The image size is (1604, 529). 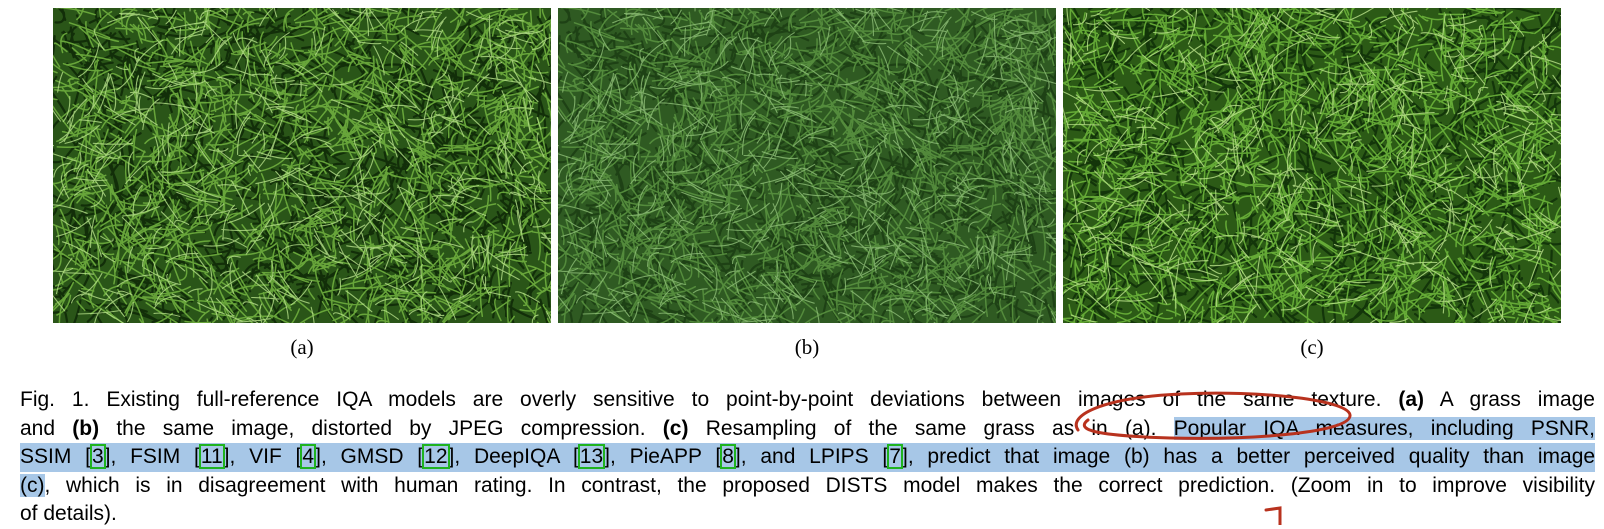 What do you see at coordinates (302, 347) in the screenshot?
I see `subfigure-label-a: (a)` at bounding box center [302, 347].